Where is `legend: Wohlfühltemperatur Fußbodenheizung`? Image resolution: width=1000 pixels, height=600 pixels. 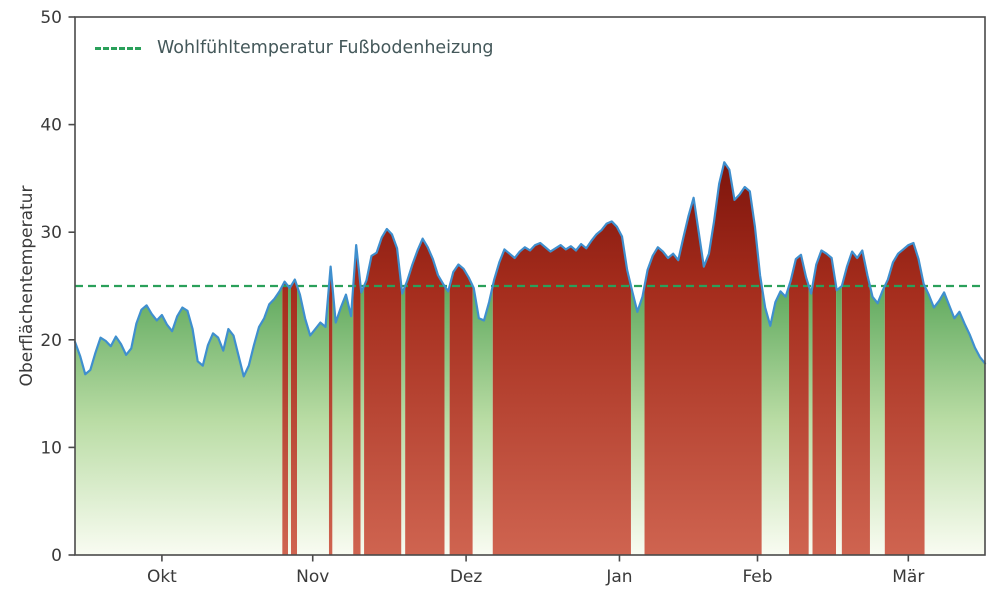
legend: Wohlfühltemperatur Fußbodenheizung is located at coordinates (294, 48).